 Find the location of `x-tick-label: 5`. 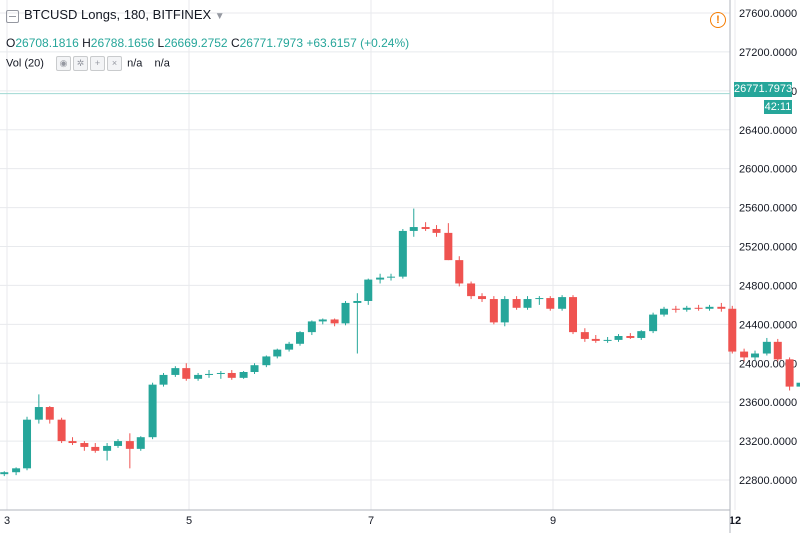

x-tick-label: 5 is located at coordinates (189, 521).